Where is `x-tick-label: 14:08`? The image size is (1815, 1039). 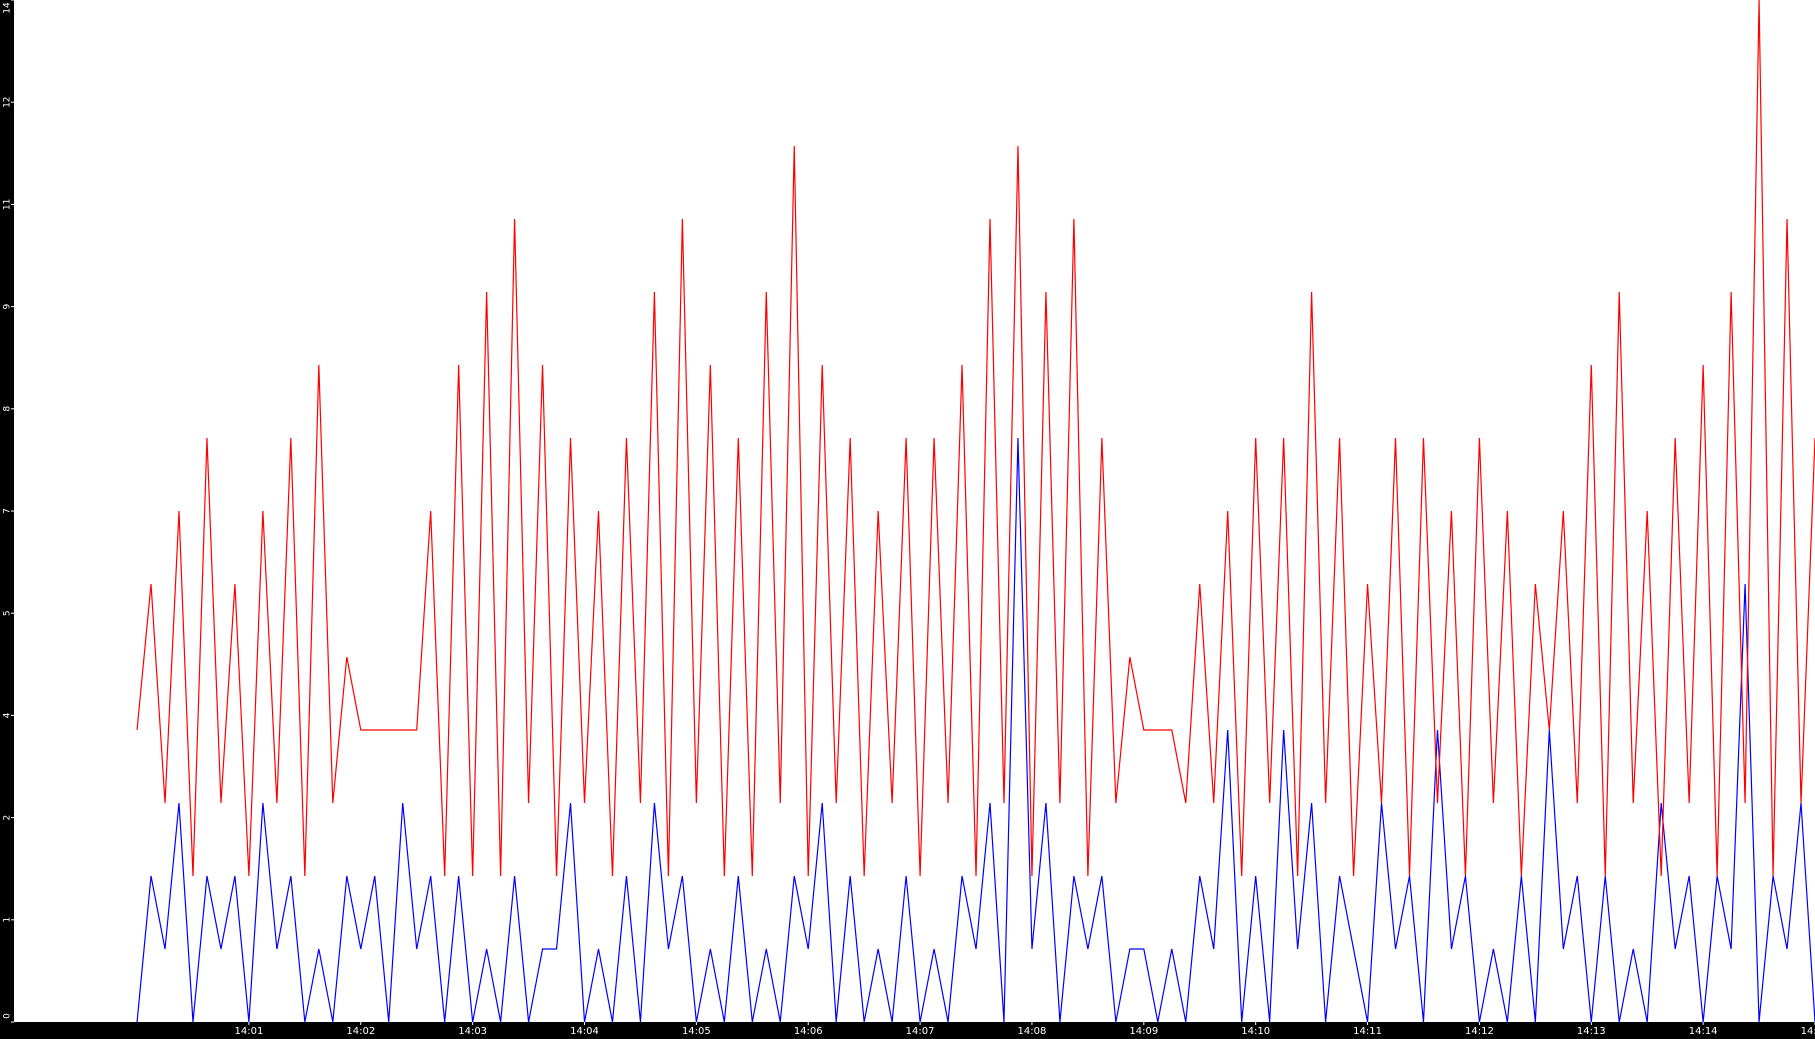 x-tick-label: 14:08 is located at coordinates (1032, 1031).